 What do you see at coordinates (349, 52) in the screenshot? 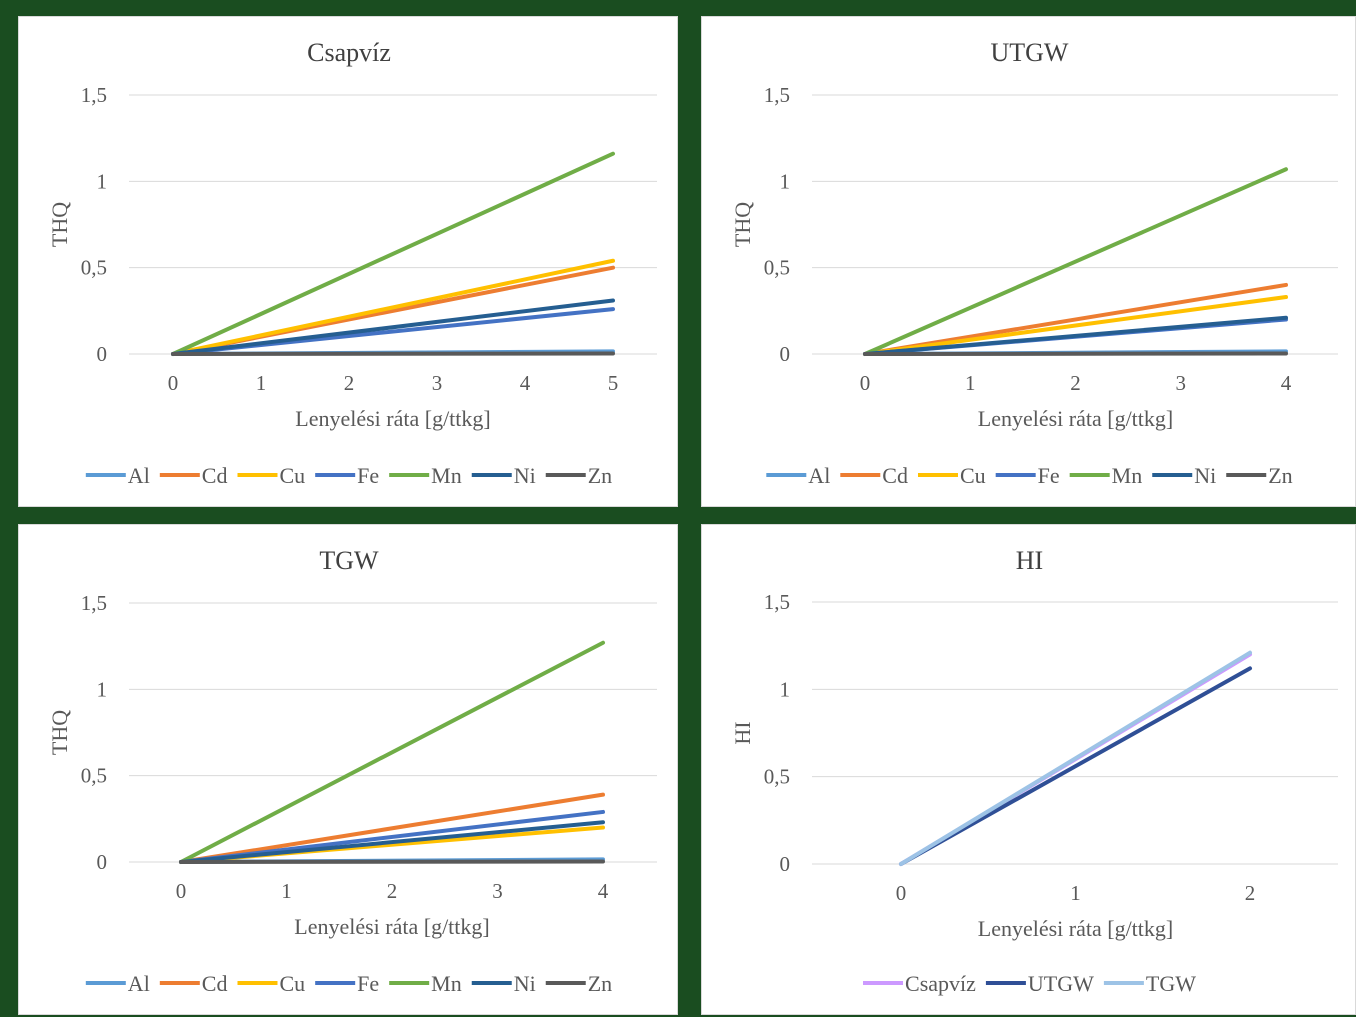
I see `chart-title: Csapvíz` at bounding box center [349, 52].